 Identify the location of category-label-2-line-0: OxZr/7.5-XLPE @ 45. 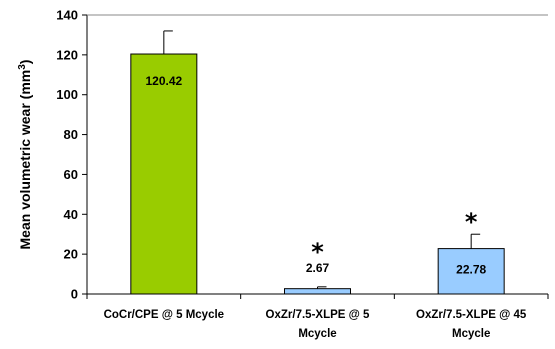
(471, 315).